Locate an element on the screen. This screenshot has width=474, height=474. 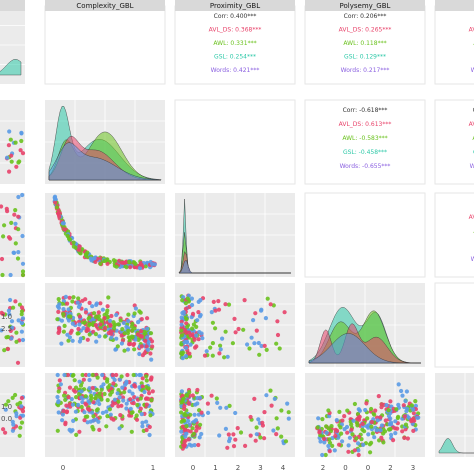
y-tick-label-r4-1: 0.0 is located at coordinates (6, 419).